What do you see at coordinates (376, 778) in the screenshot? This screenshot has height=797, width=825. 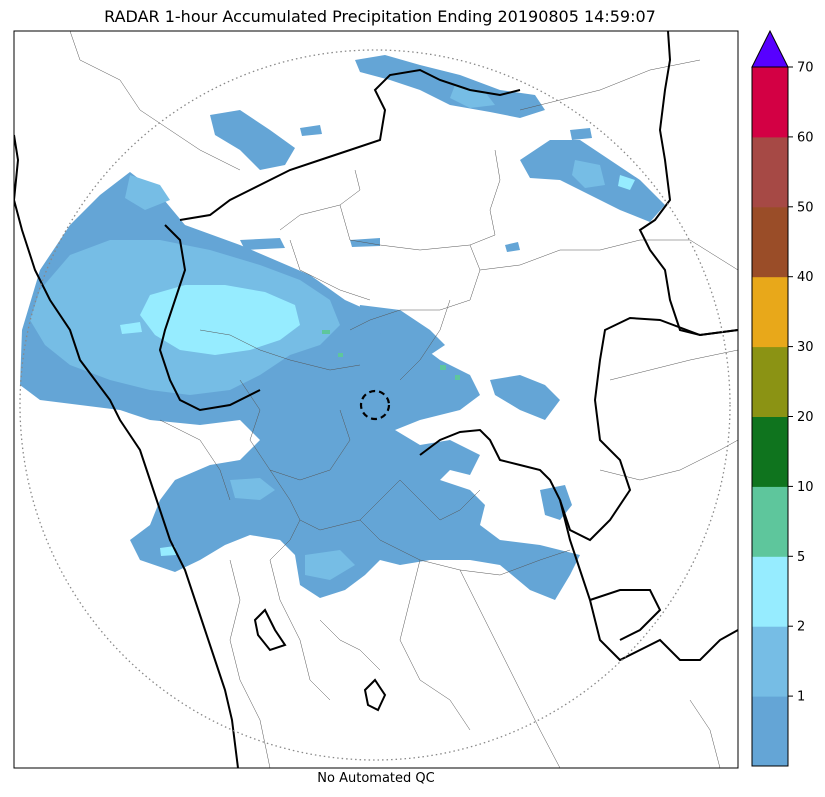 I see `qc-note: No Automated QC` at bounding box center [376, 778].